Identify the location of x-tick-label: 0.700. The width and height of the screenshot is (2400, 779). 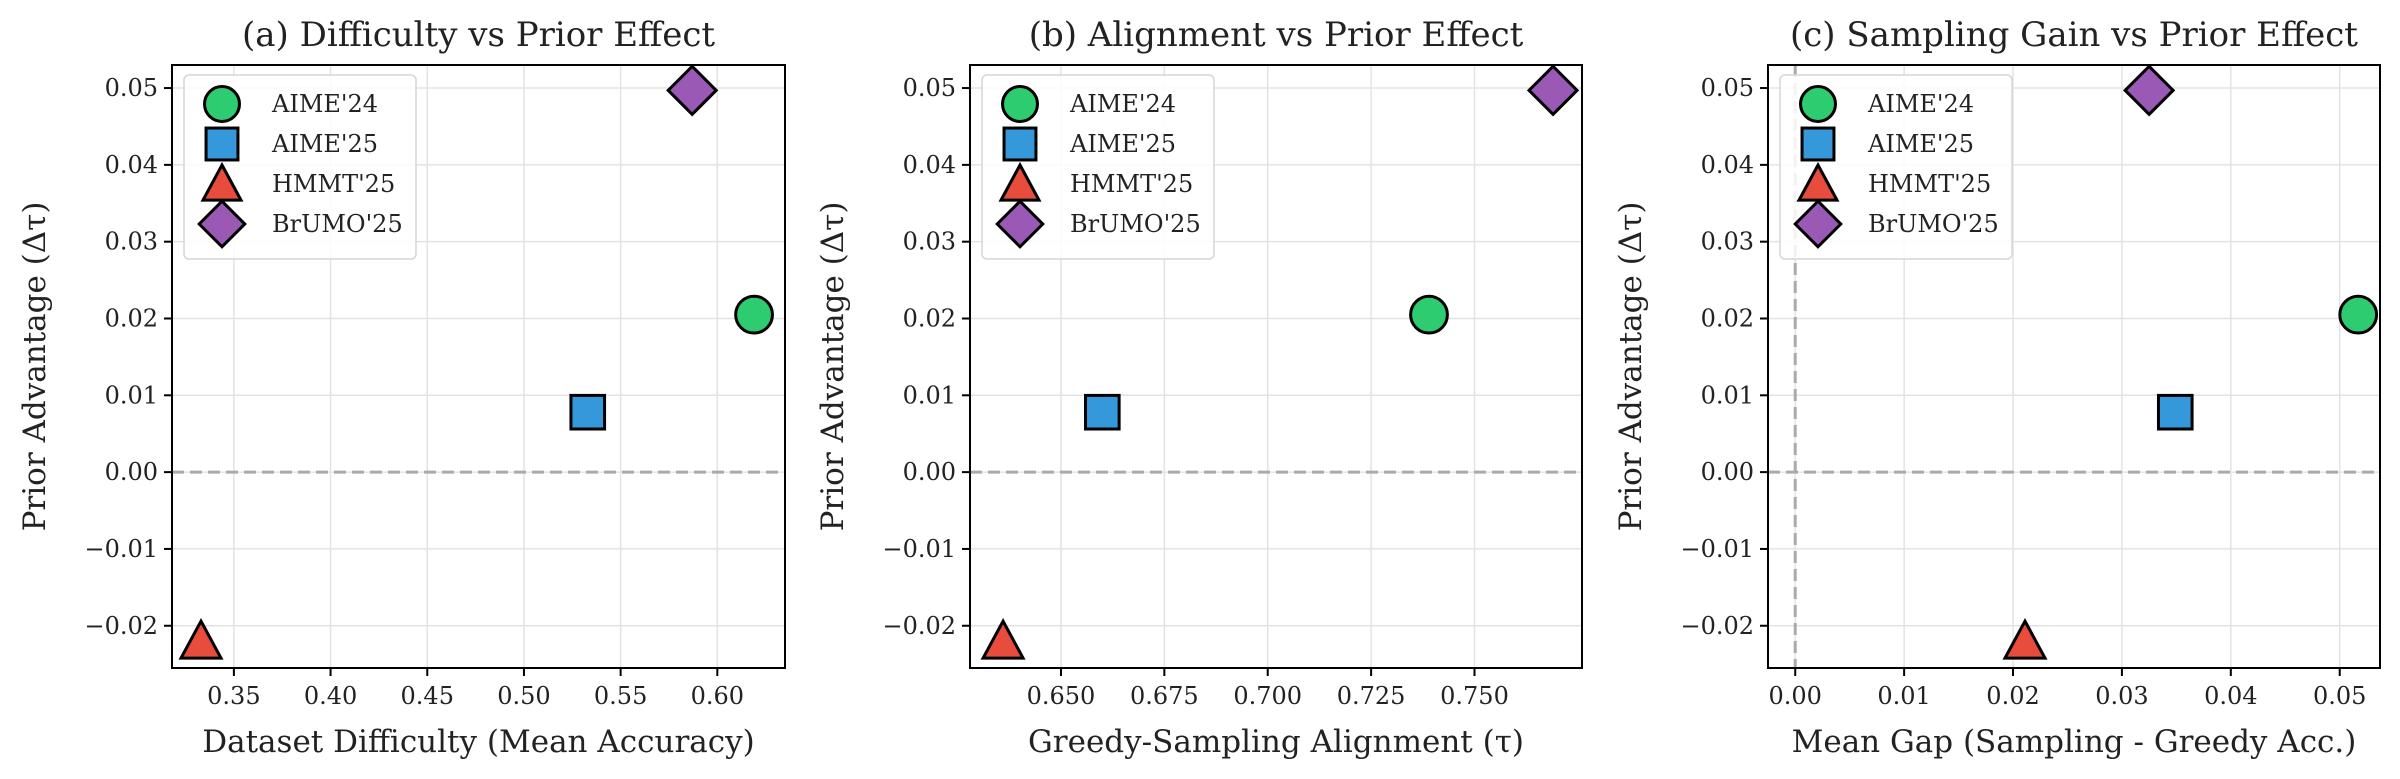
(1267, 696).